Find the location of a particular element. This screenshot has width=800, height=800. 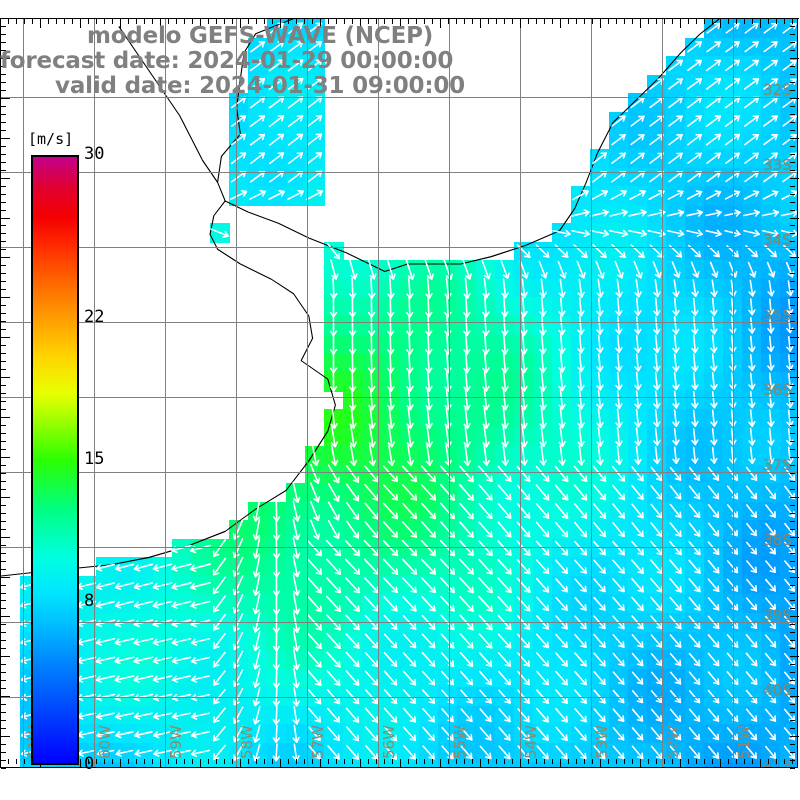

axis-ticks-right is located at coordinates (794, 393).